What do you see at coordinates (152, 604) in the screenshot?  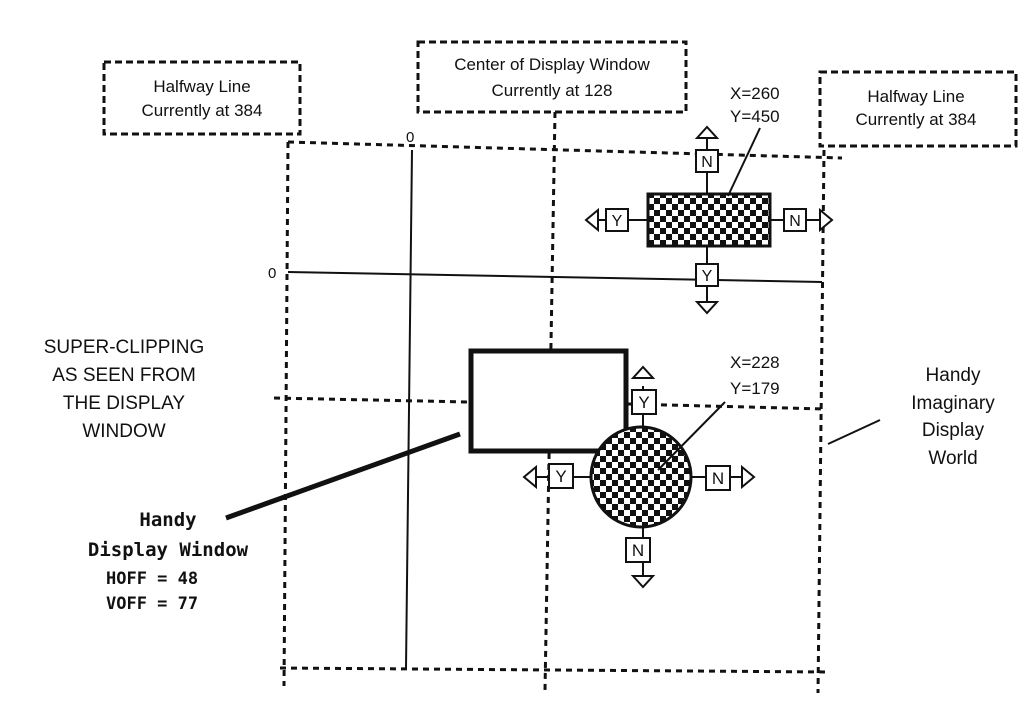 I see `display-window-voff: VOFF = 77` at bounding box center [152, 604].